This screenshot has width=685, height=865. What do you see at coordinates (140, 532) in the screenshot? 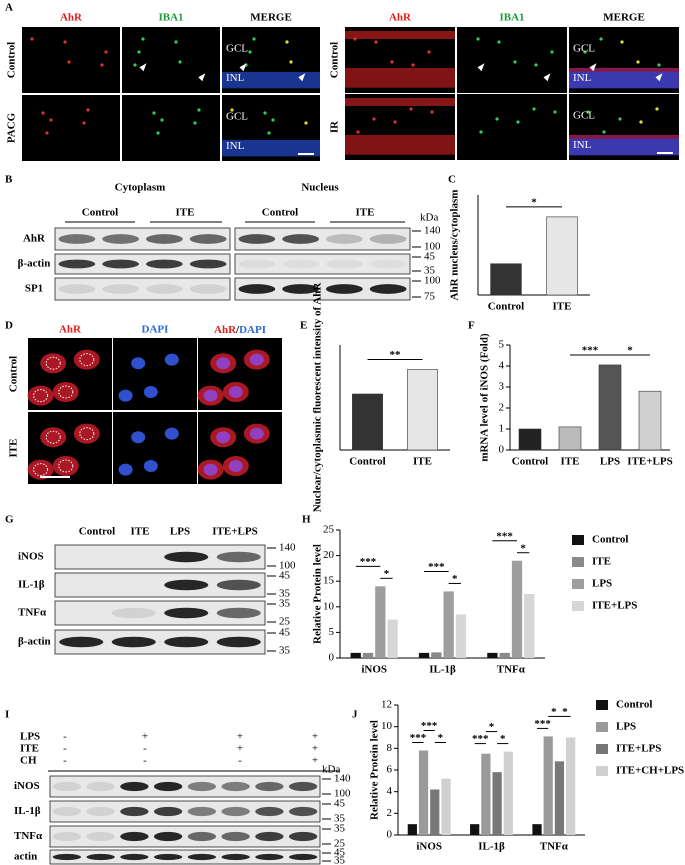
I see `lane-label: ITE` at bounding box center [140, 532].